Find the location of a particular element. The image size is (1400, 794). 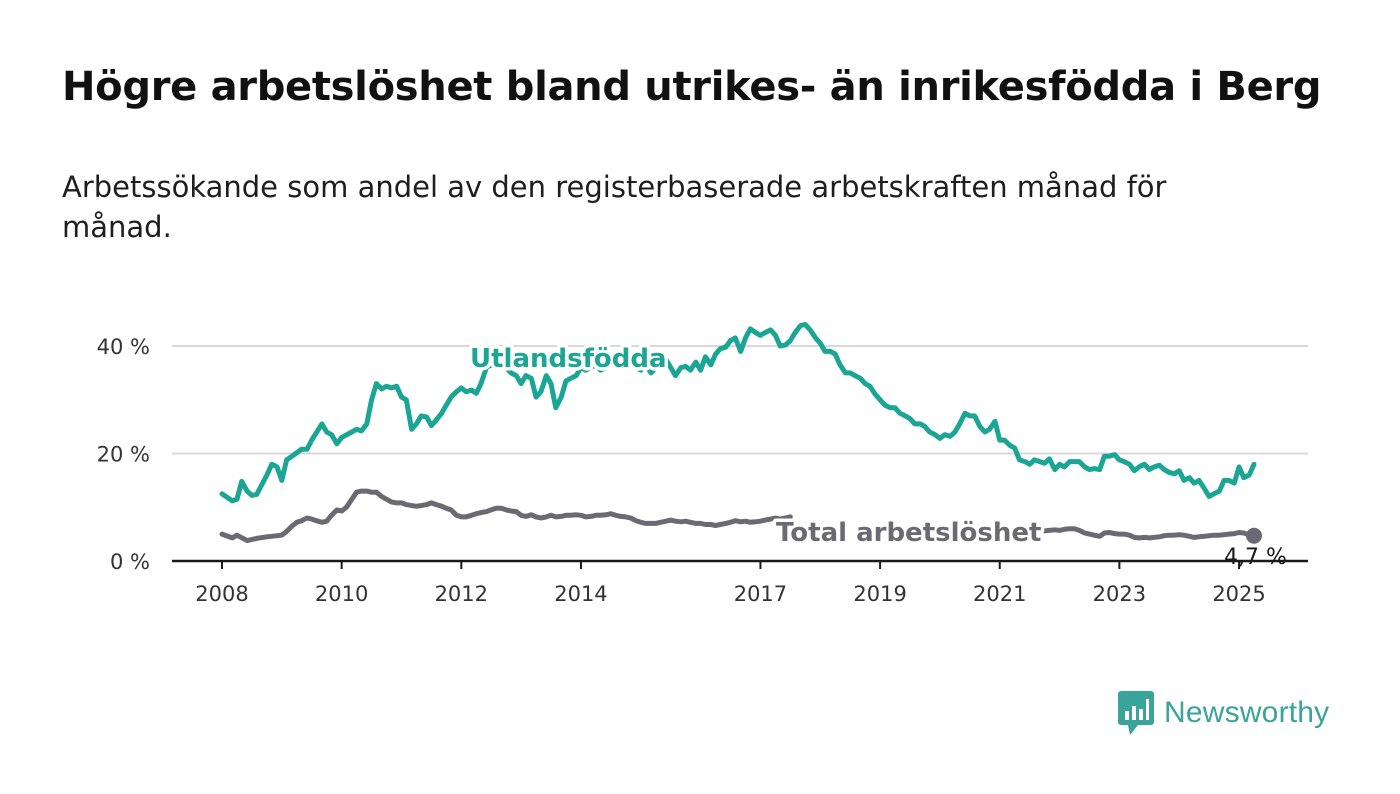

brand-logo: Newsworthy is located at coordinates (1223, 713).